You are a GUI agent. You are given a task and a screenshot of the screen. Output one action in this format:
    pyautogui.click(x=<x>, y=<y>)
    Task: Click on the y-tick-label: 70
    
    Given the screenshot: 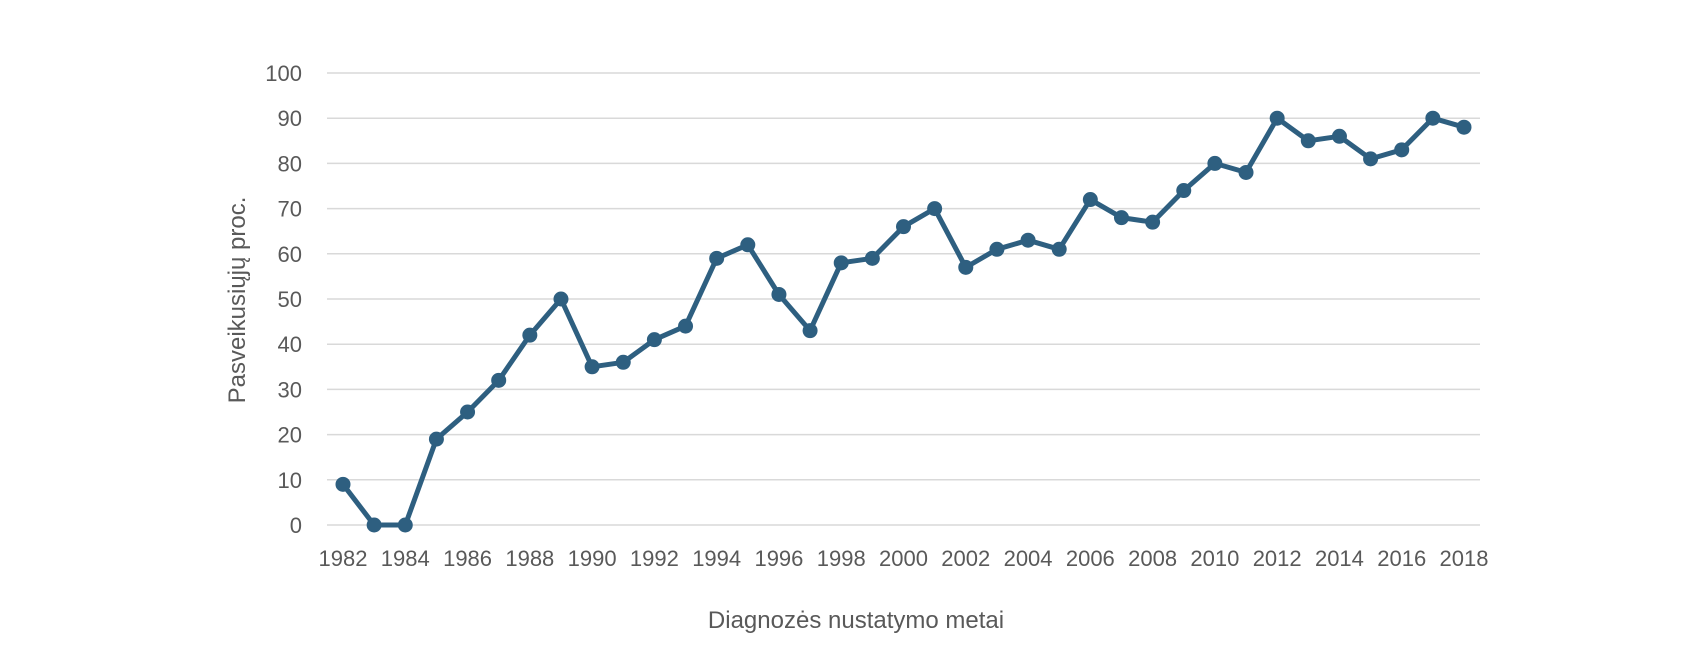 What is the action you would take?
    pyautogui.click(x=290, y=209)
    